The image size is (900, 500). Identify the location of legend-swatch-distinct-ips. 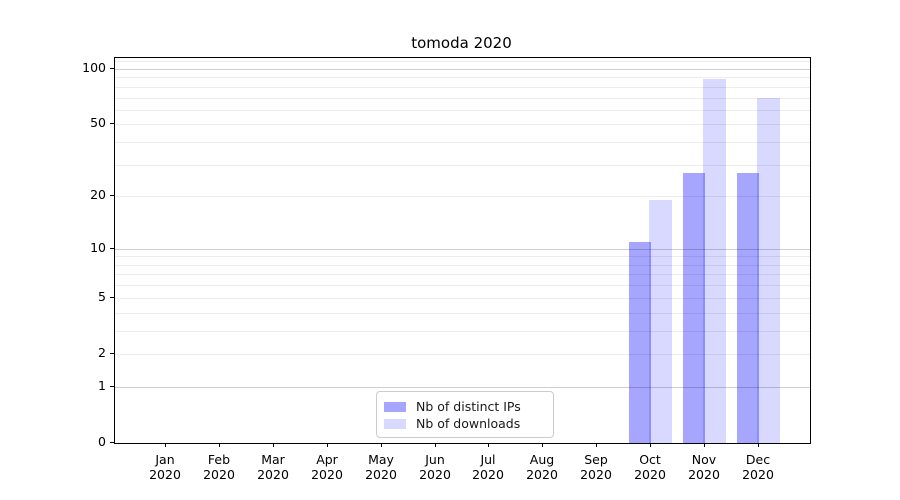
(395, 406).